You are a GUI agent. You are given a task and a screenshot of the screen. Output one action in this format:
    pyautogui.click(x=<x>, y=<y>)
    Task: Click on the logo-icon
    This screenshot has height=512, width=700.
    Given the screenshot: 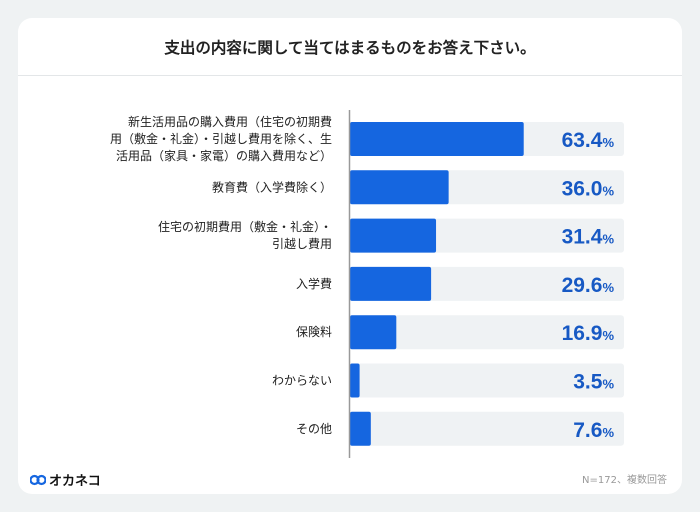 What is the action you would take?
    pyautogui.click(x=38, y=479)
    